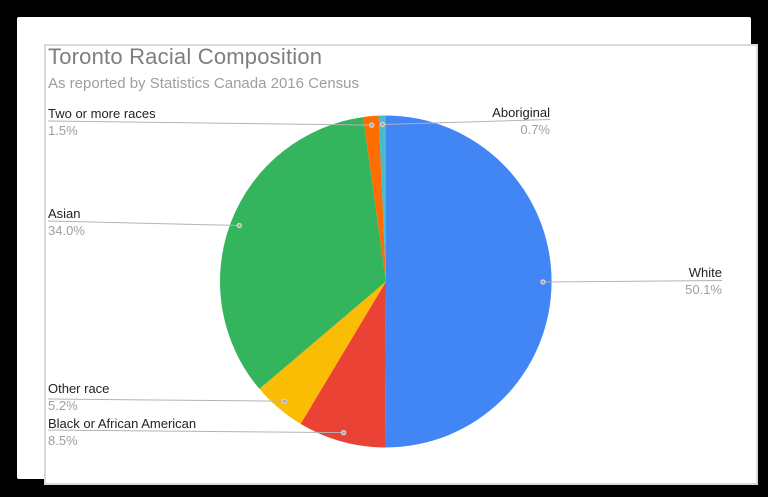 The width and height of the screenshot is (768, 497). I want to click on slice-label-name: White, so click(705, 272).